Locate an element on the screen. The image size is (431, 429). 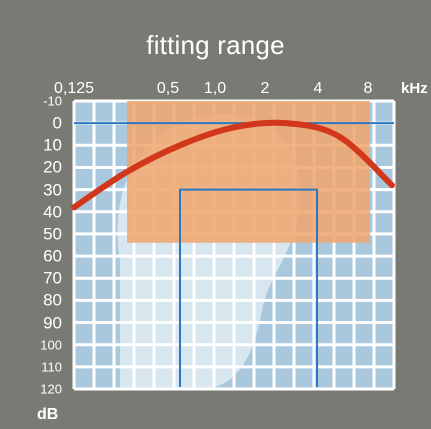
y-axis-label: 40 is located at coordinates (52, 212).